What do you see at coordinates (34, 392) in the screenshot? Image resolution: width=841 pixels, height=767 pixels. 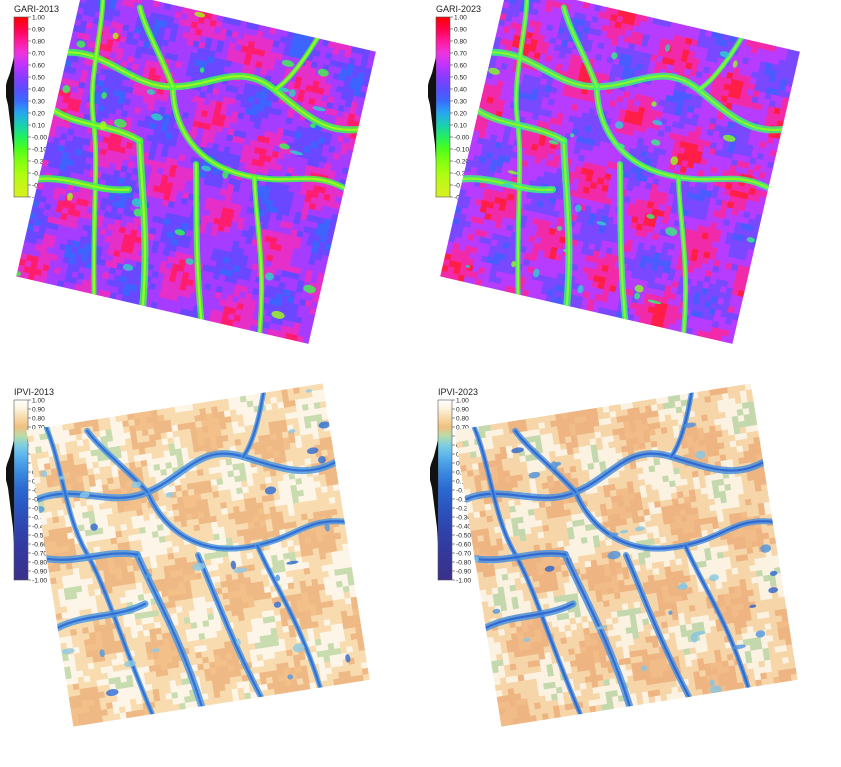 I see `legend-title: IPVI-2013` at bounding box center [34, 392].